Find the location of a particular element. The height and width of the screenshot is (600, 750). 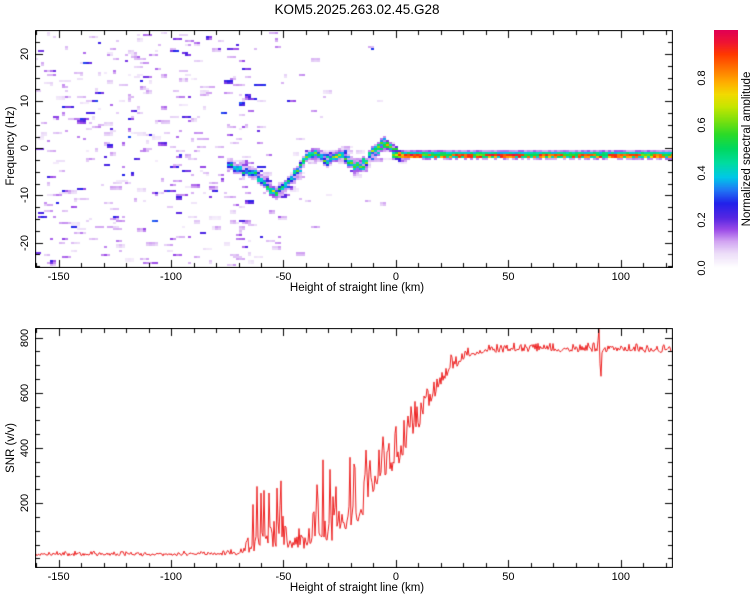

tick-label: -20 is located at coordinates (25, 242).